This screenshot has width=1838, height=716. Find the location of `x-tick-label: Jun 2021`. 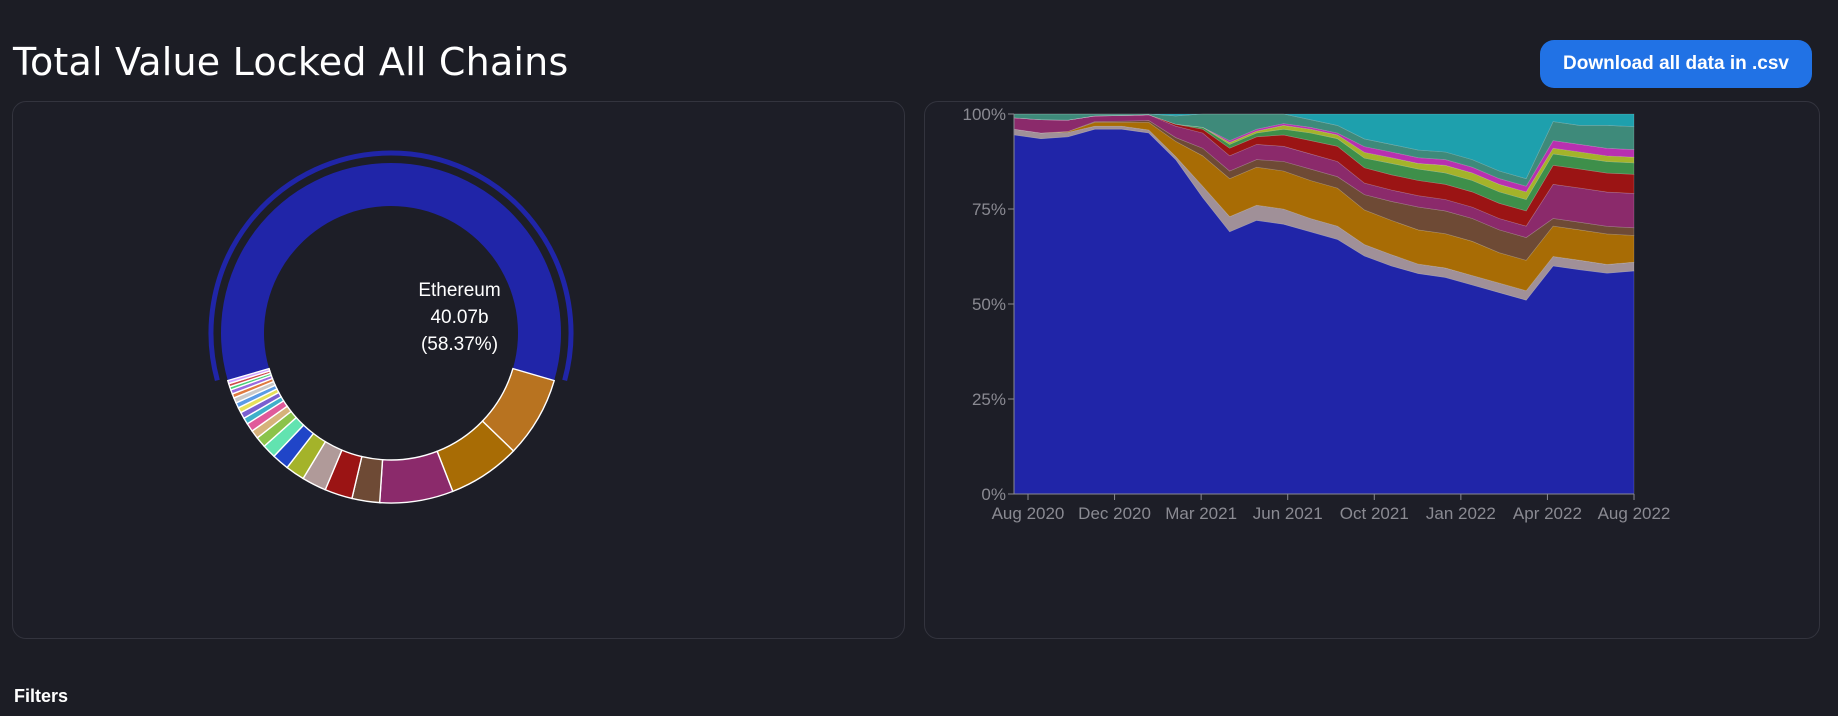

x-tick-label: Jun 2021 is located at coordinates (1288, 513).